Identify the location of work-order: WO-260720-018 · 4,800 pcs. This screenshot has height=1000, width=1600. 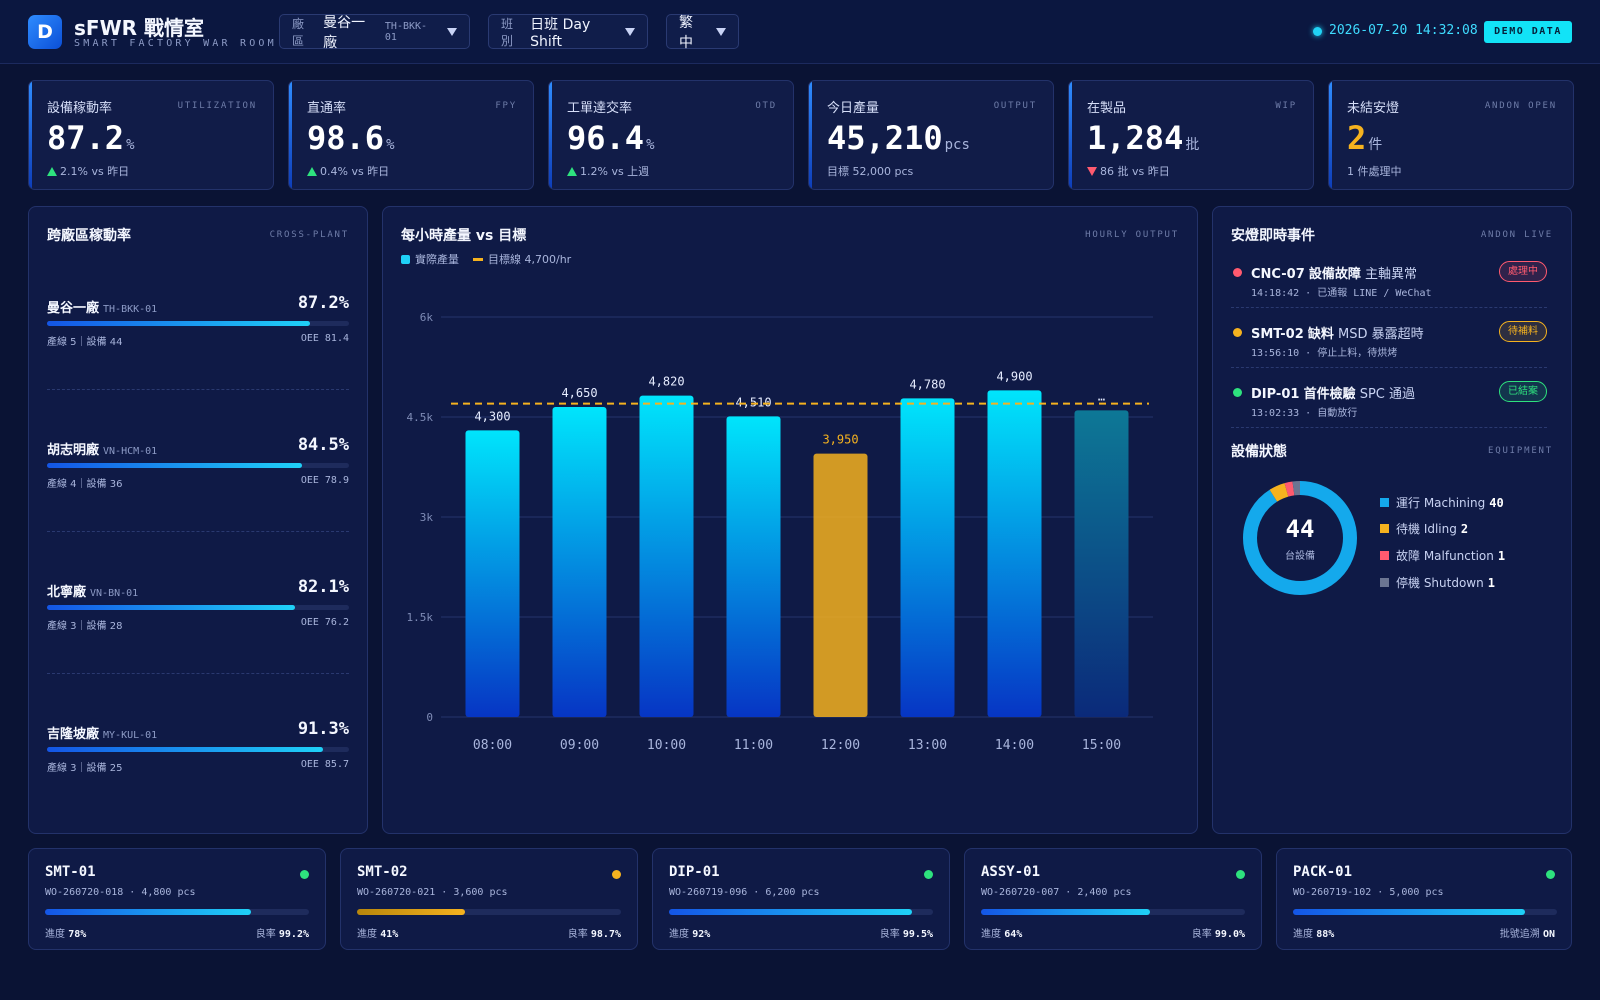
(120, 892).